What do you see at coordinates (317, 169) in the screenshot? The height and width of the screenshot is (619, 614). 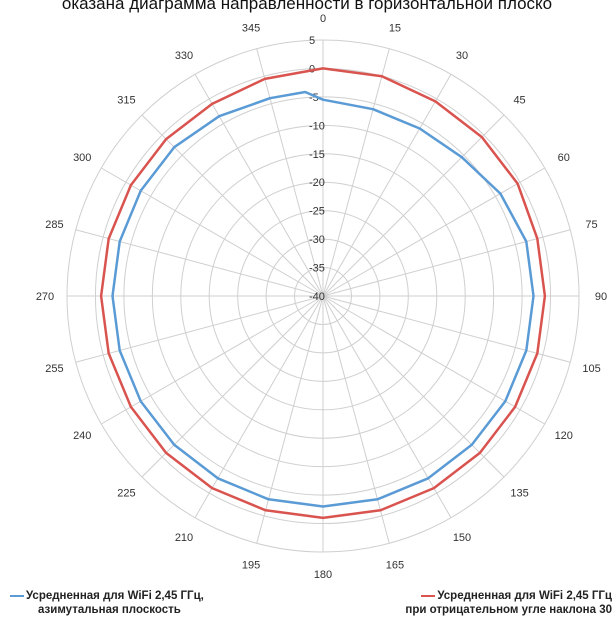 I see `radial-labels: 50-5-10-15-20-25-30-35-40` at bounding box center [317, 169].